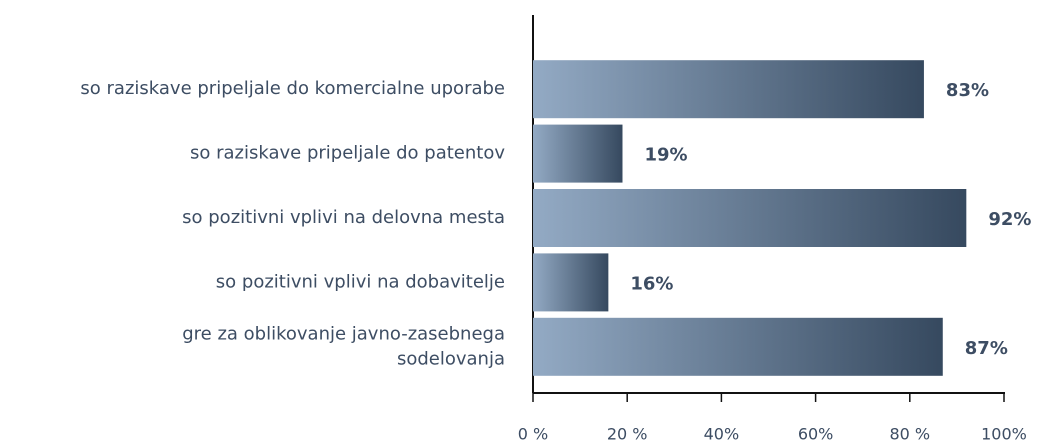 The width and height of the screenshot is (1043, 445). What do you see at coordinates (360, 281) in the screenshot?
I see `category-label: so pozitivni vplivi na dobavitelje` at bounding box center [360, 281].